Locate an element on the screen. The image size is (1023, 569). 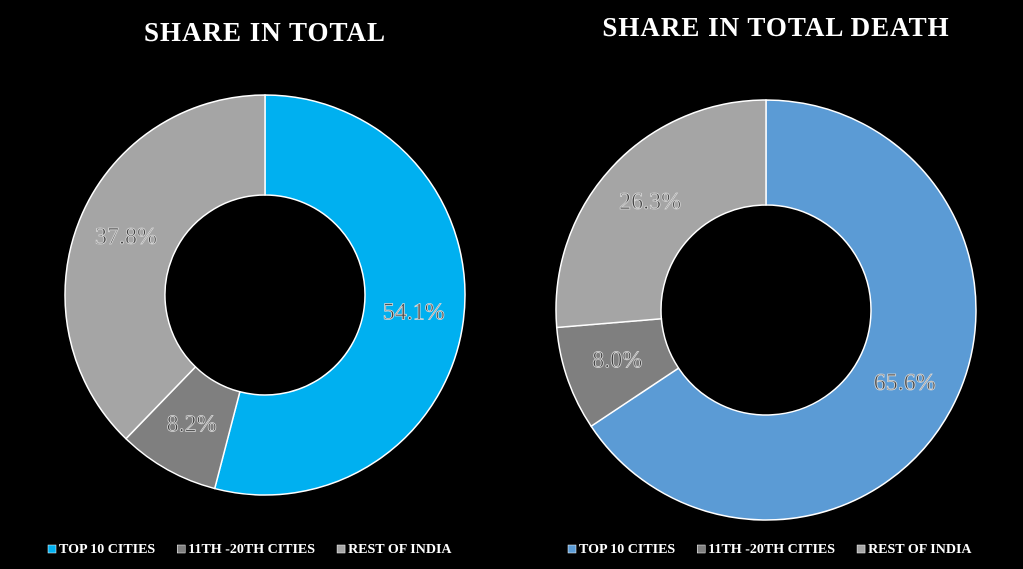
data-label: 26.3% is located at coordinates (650, 202).